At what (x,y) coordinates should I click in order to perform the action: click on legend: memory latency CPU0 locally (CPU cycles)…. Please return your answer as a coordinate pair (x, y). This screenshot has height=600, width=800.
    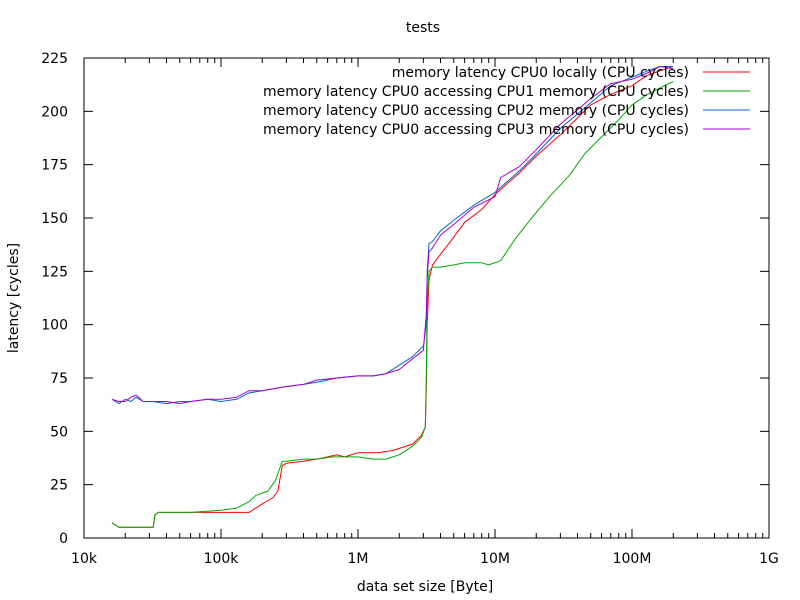
    Looking at the image, I should click on (506, 101).